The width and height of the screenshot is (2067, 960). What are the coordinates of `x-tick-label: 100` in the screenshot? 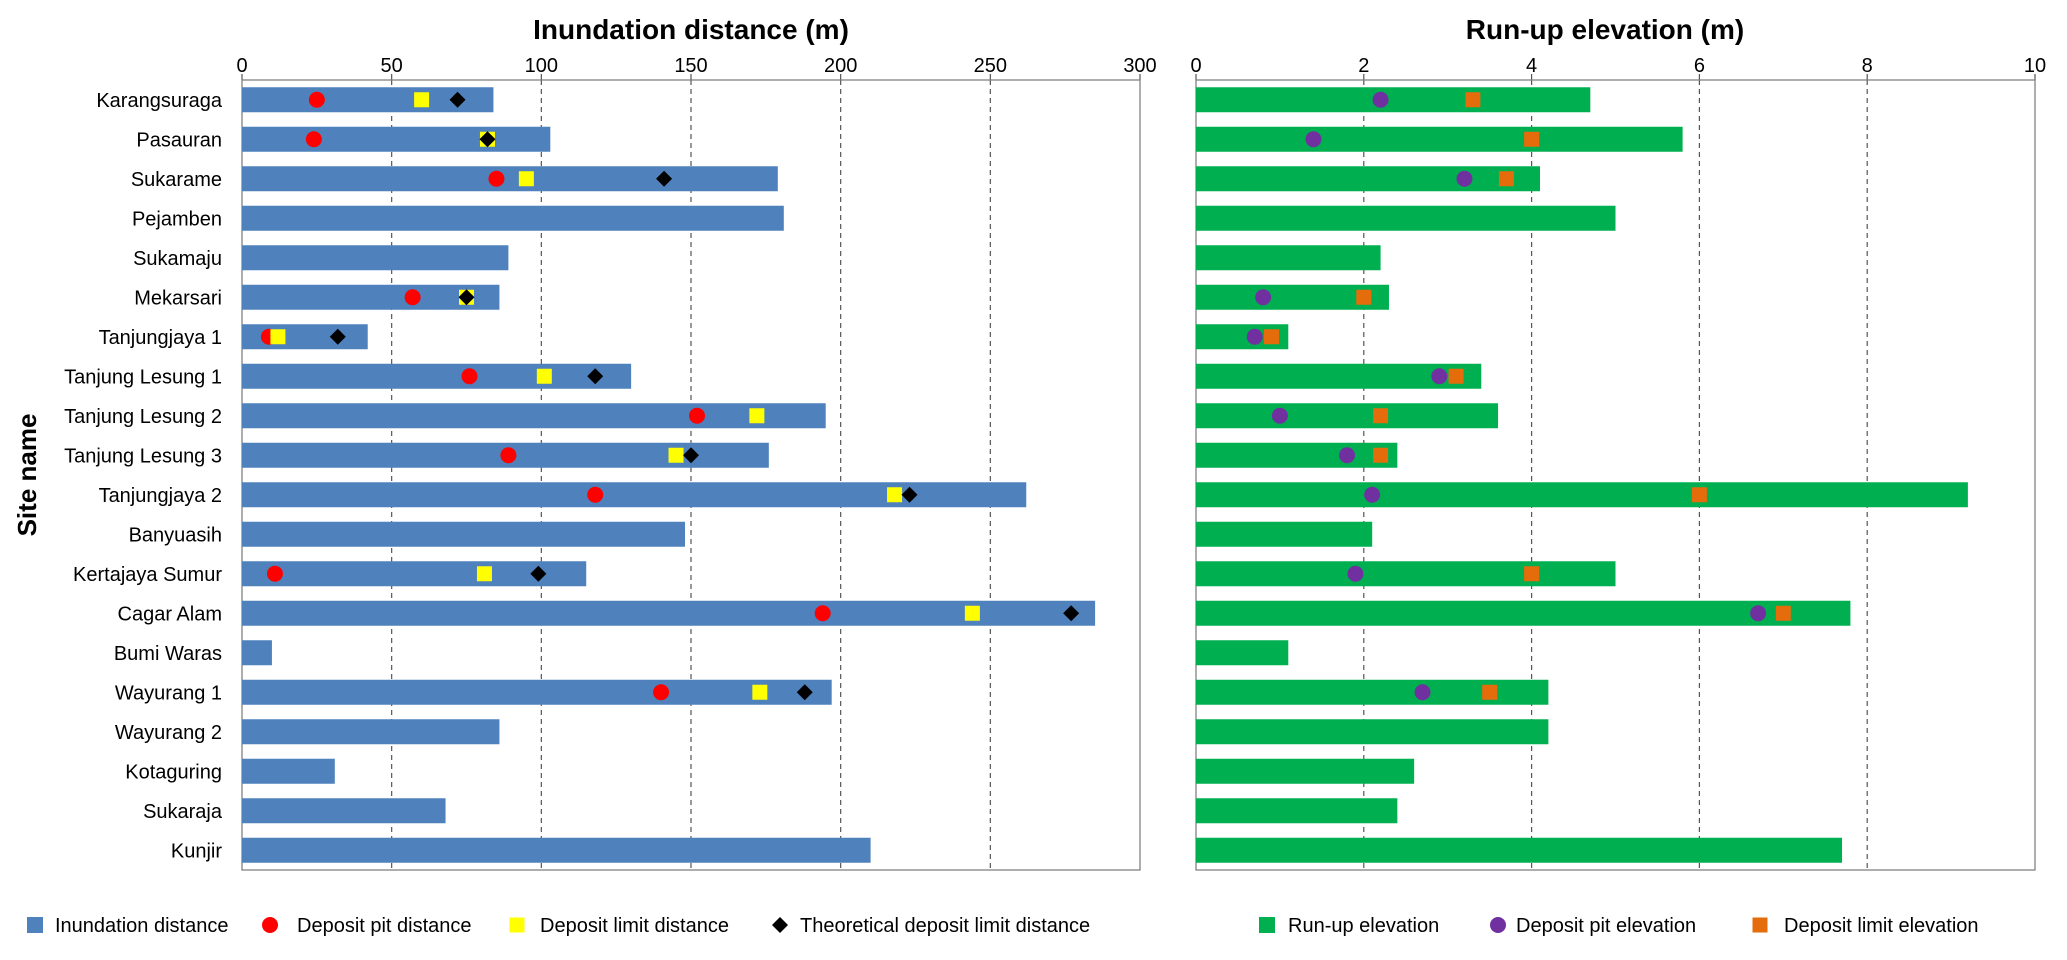 It's located at (541, 66).